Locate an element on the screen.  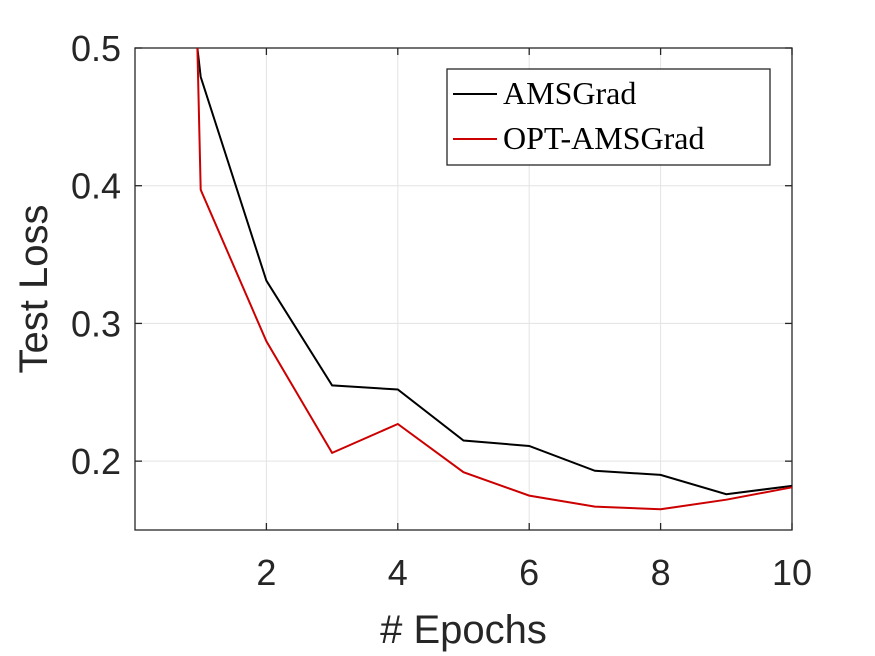
x-tick-label: 8 is located at coordinates (661, 572).